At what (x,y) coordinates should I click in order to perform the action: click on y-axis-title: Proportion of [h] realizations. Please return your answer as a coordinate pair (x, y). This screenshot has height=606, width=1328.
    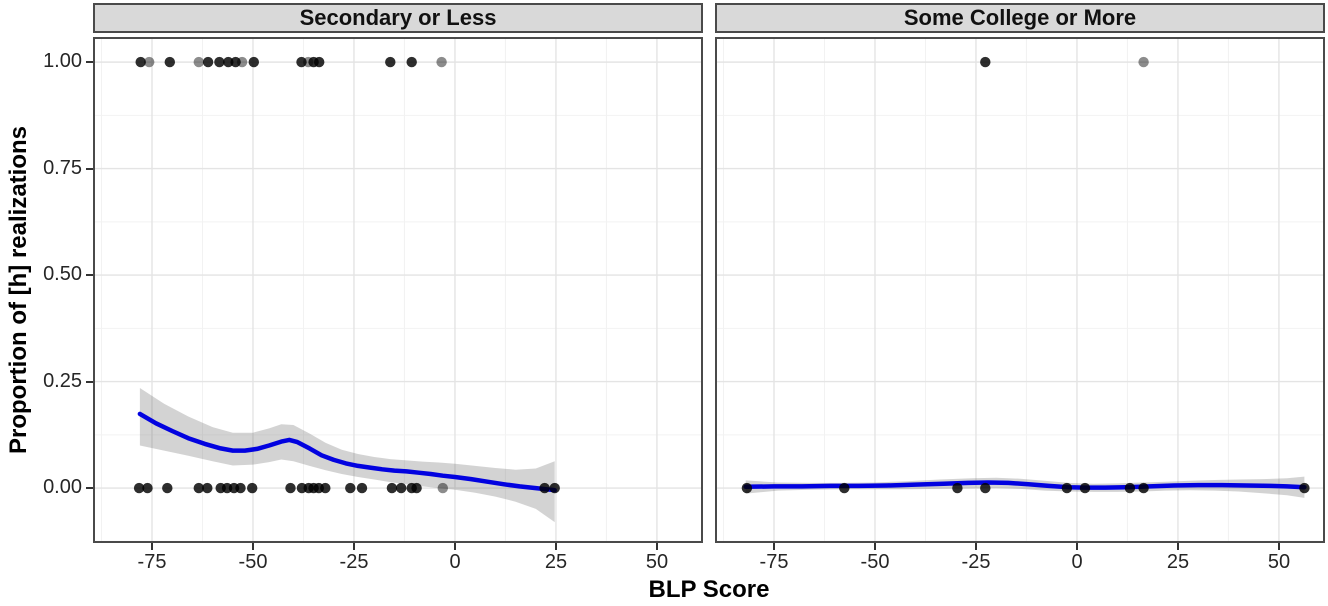
    Looking at the image, I should click on (18, 290).